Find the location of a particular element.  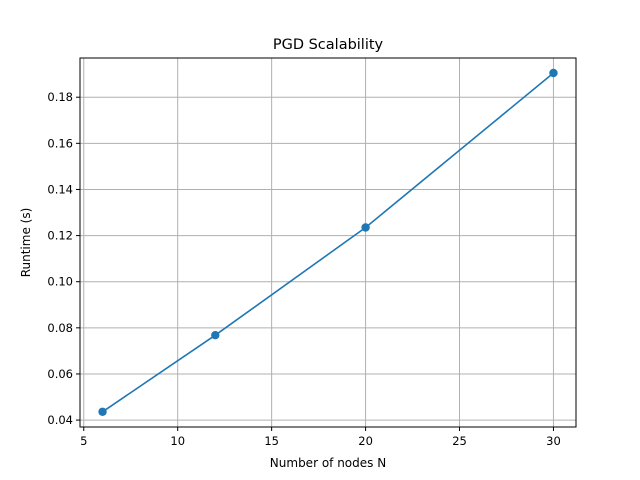

x-axis-label: Number of nodes N is located at coordinates (328, 463).